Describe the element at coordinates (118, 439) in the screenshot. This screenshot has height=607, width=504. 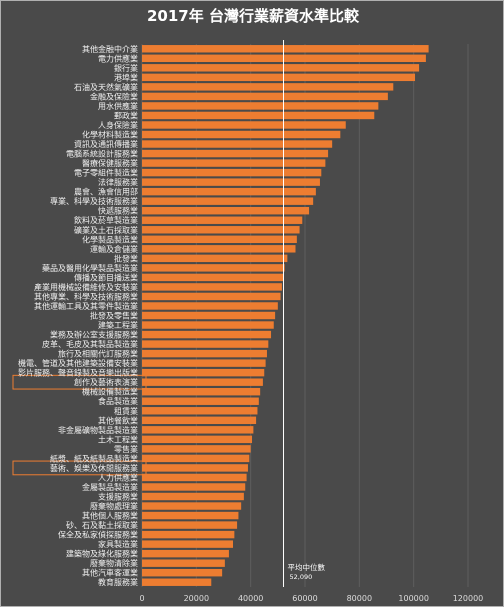
I see `category-label: 土木工程業` at that location.